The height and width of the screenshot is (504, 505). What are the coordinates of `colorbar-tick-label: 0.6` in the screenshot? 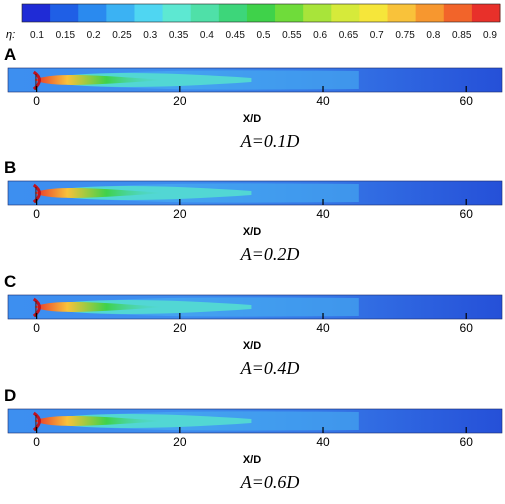 It's located at (320, 35).